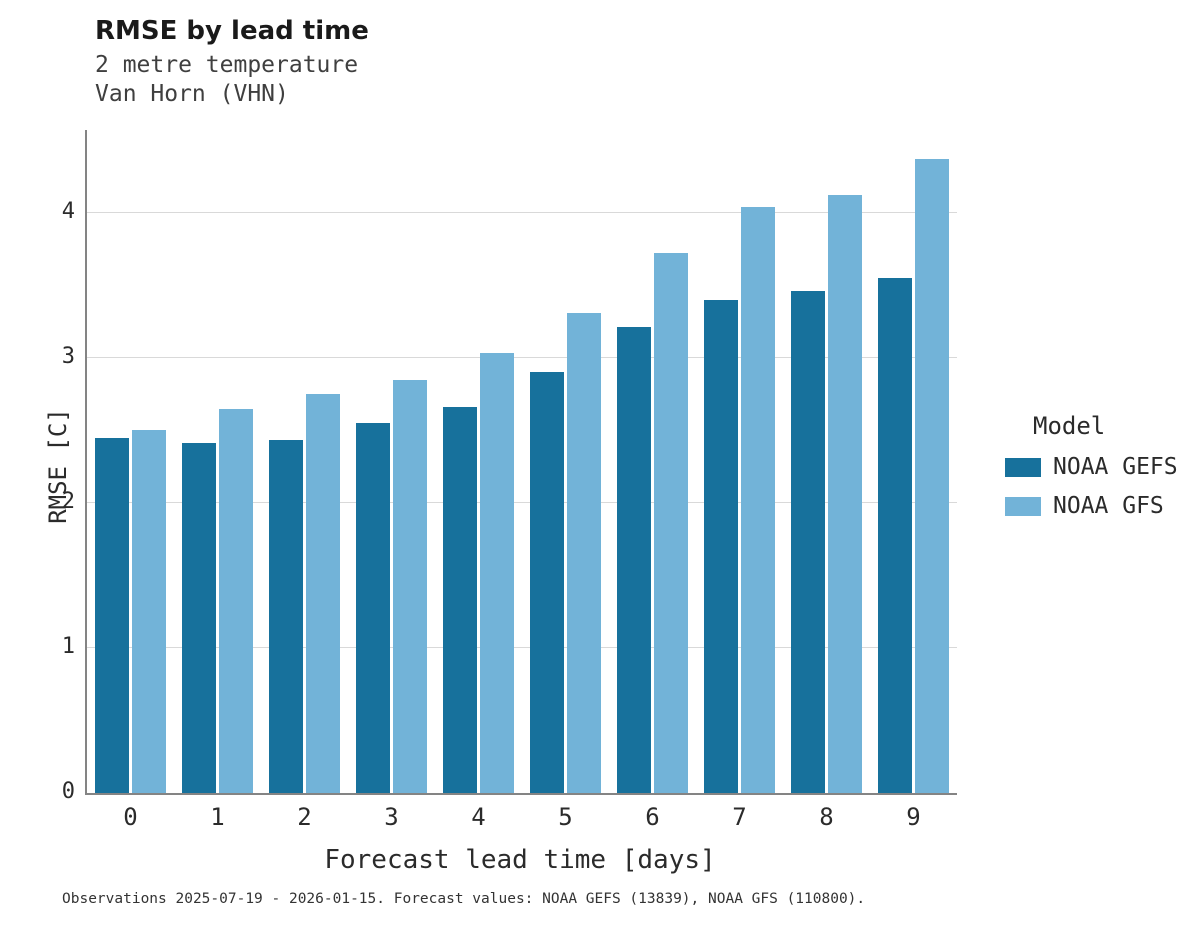 Image resolution: width=1195 pixels, height=928 pixels. Describe the element at coordinates (192, 94) in the screenshot. I see `chart-subtitle-station: Van Horn (VHN)` at that location.